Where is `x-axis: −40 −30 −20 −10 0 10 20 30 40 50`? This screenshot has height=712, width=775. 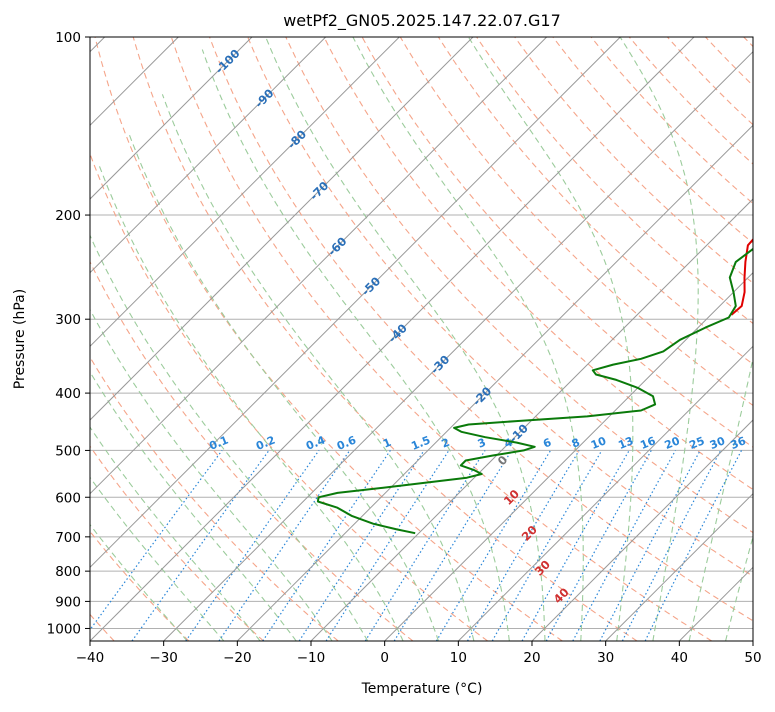 x-axis: −40 −30 −20 −10 0 10 20 30 40 50 is located at coordinates (419, 653).